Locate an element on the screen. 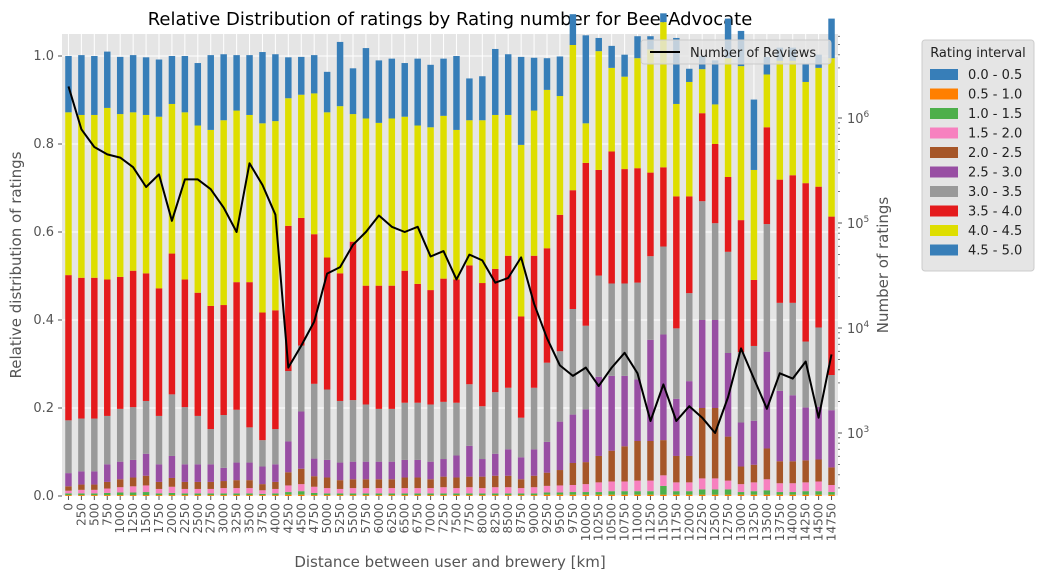 Image resolution: width=1045 pixels, height=583 pixels. x-tick-label: 13000 is located at coordinates (741, 522).